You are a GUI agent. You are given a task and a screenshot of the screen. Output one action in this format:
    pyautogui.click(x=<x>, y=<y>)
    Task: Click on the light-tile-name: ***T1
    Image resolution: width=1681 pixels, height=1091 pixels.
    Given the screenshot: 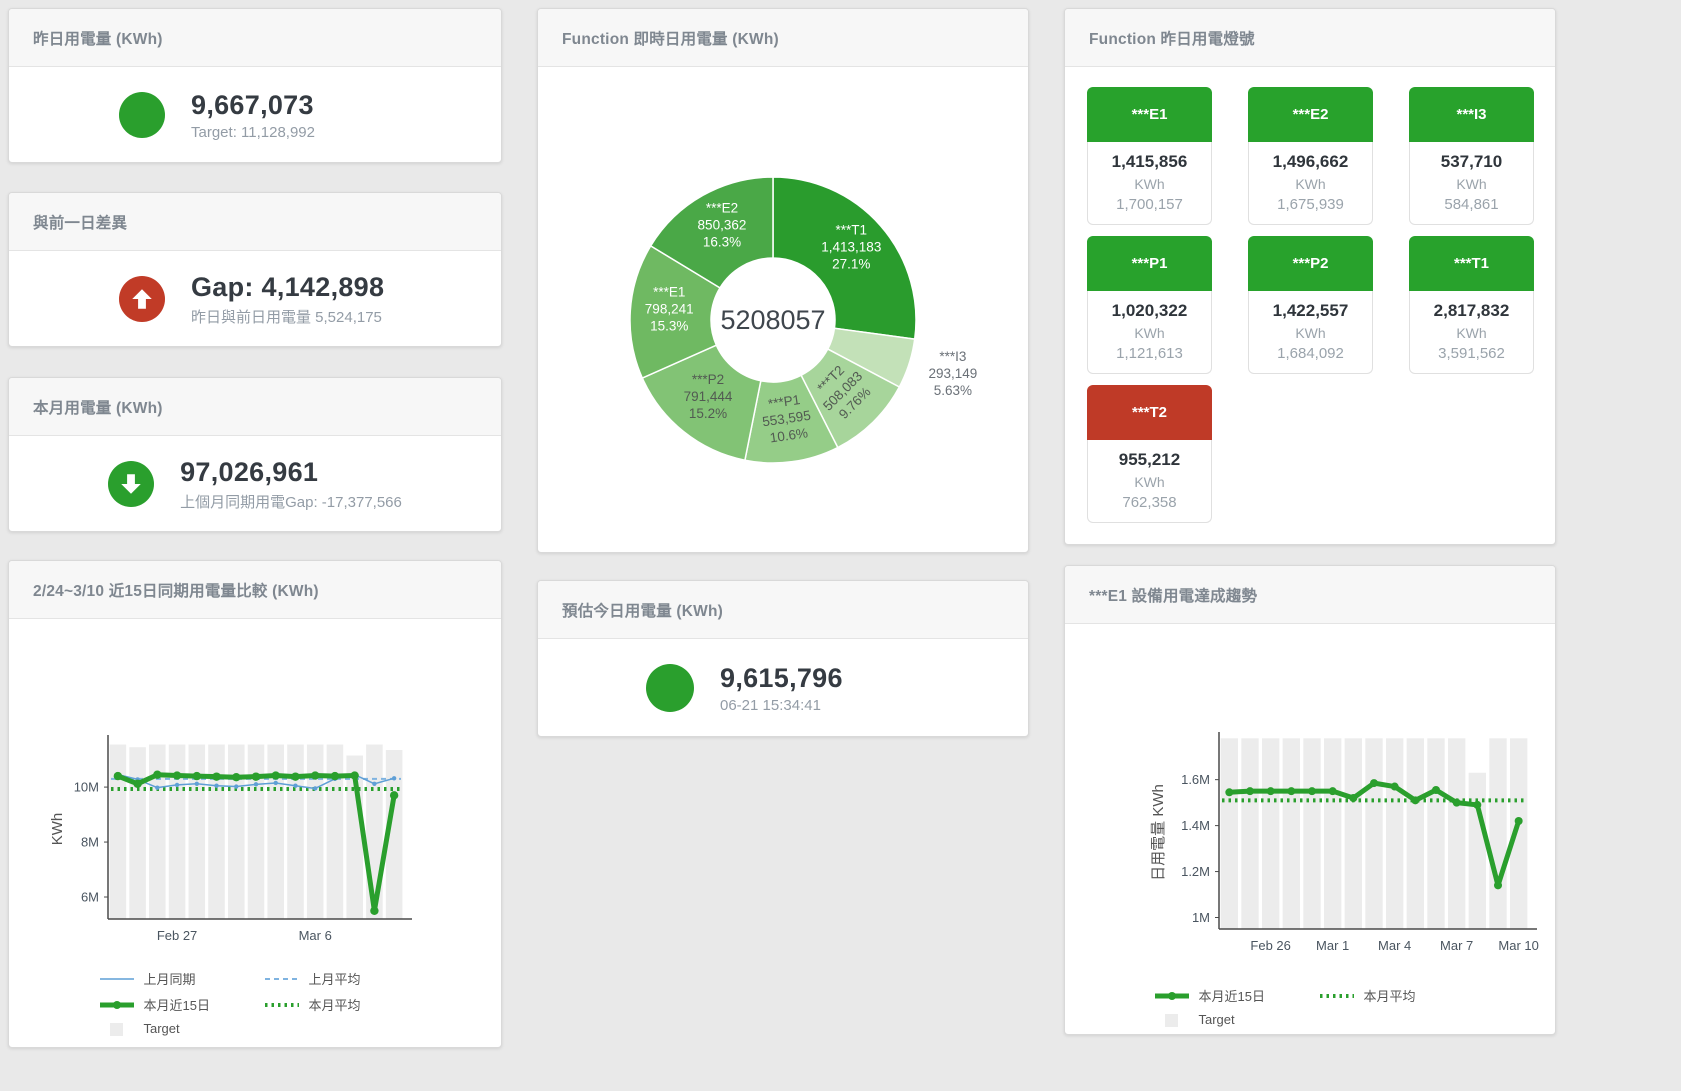 What is the action you would take?
    pyautogui.click(x=1471, y=263)
    